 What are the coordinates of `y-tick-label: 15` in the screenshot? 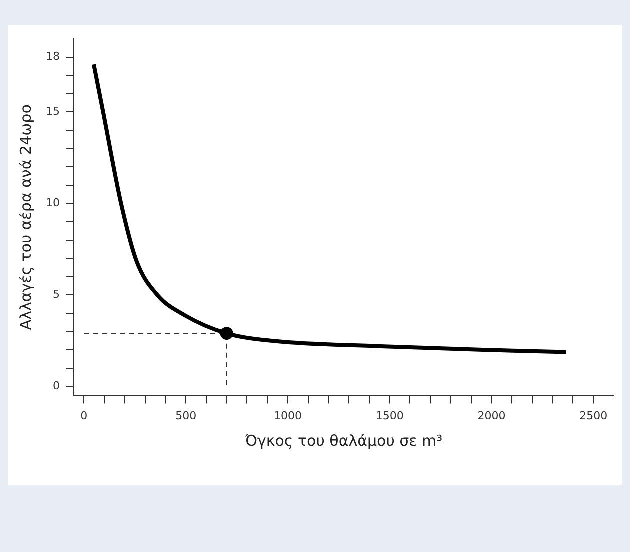 It's located at (53, 111).